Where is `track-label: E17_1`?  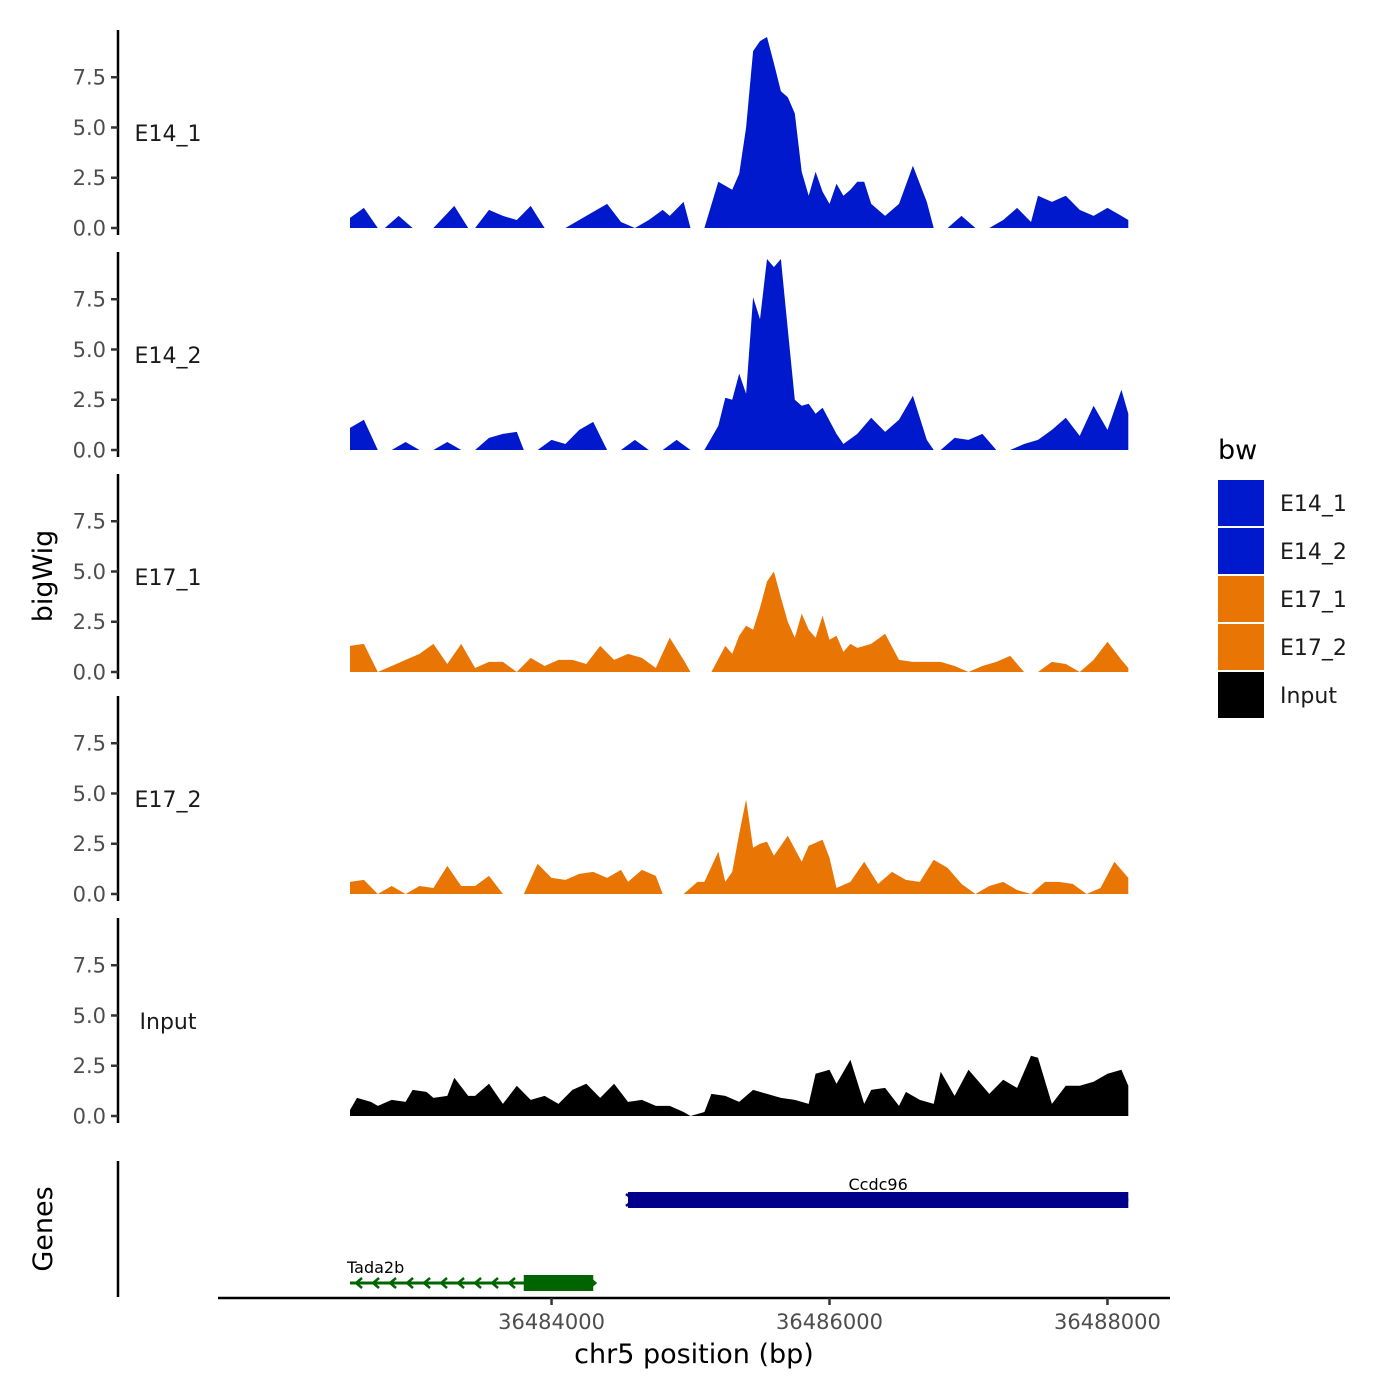 track-label: E17_1 is located at coordinates (168, 578).